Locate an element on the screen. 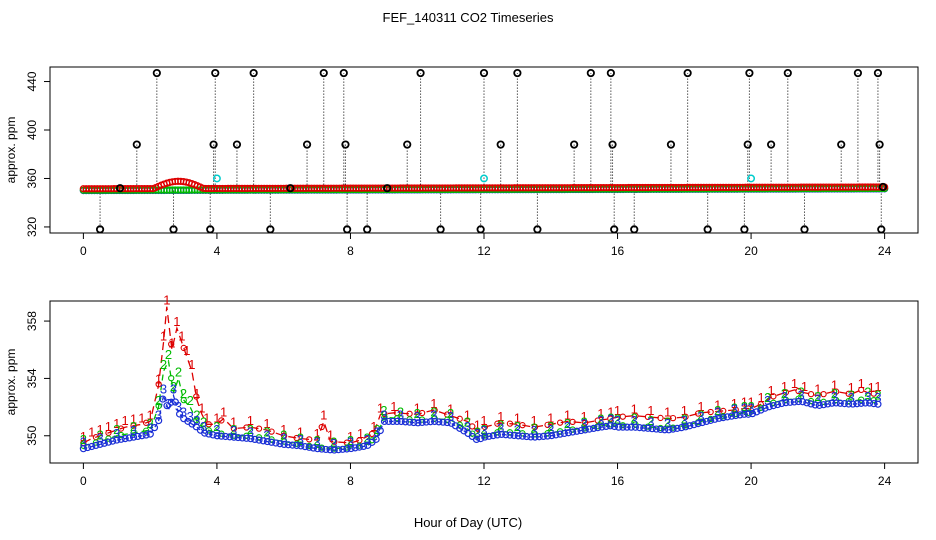 Image resolution: width=936 pixels, height=540 pixels. x-tick-label: 24 is located at coordinates (885, 251).